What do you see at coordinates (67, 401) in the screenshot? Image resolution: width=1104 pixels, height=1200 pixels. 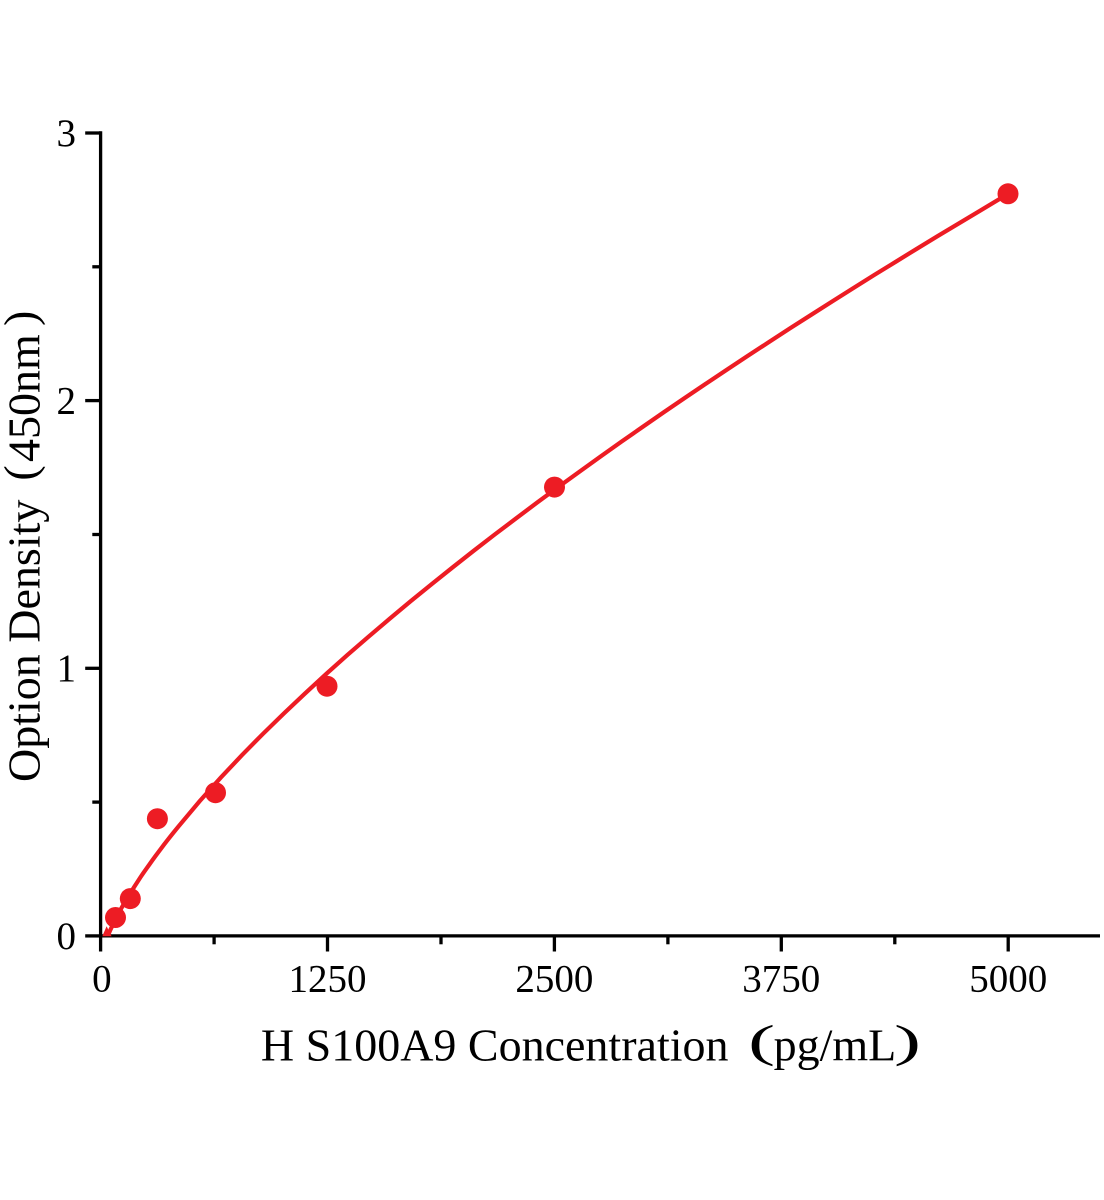 I see `svg-text: 2` at bounding box center [67, 401].